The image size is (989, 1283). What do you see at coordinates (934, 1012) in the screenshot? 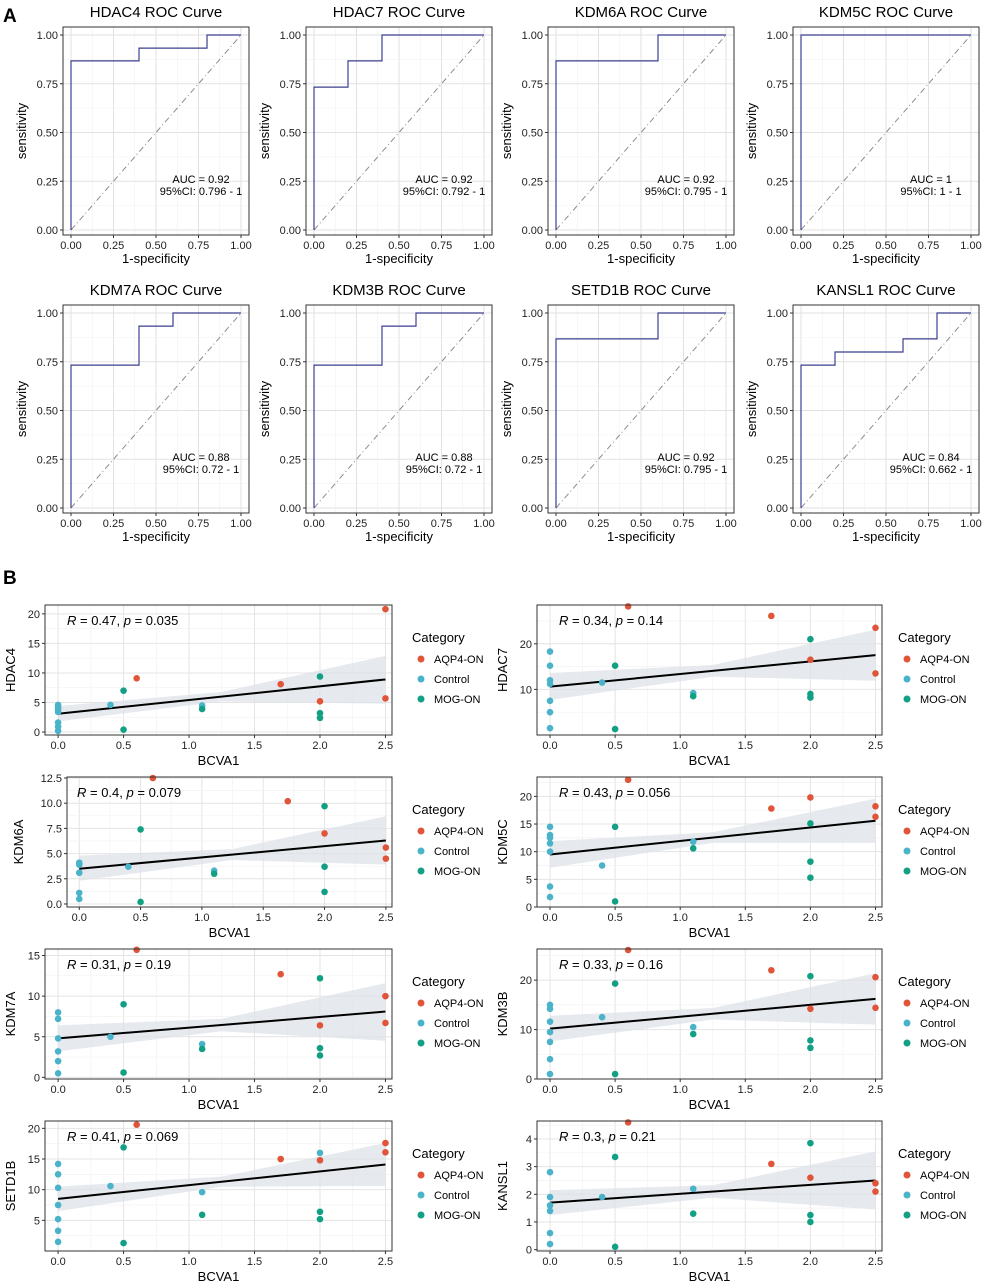
I see `legend: Category AQP4-ON Control MOG-ON` at bounding box center [934, 1012].